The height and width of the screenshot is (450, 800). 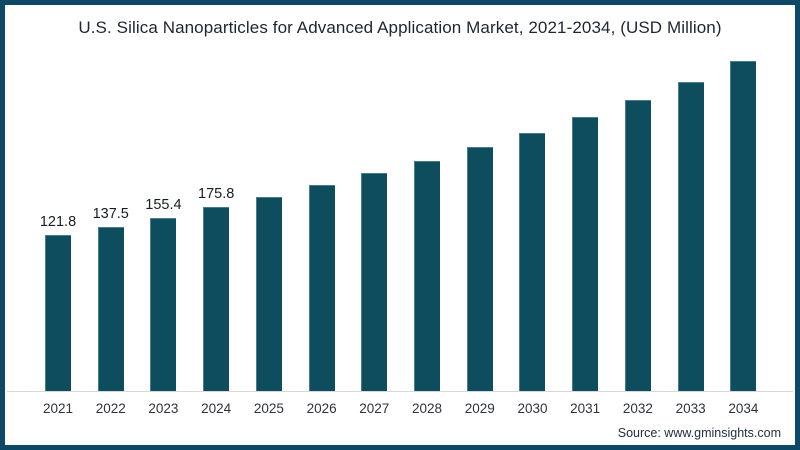 What do you see at coordinates (216, 408) in the screenshot?
I see `x-tick-label-2024: 2024` at bounding box center [216, 408].